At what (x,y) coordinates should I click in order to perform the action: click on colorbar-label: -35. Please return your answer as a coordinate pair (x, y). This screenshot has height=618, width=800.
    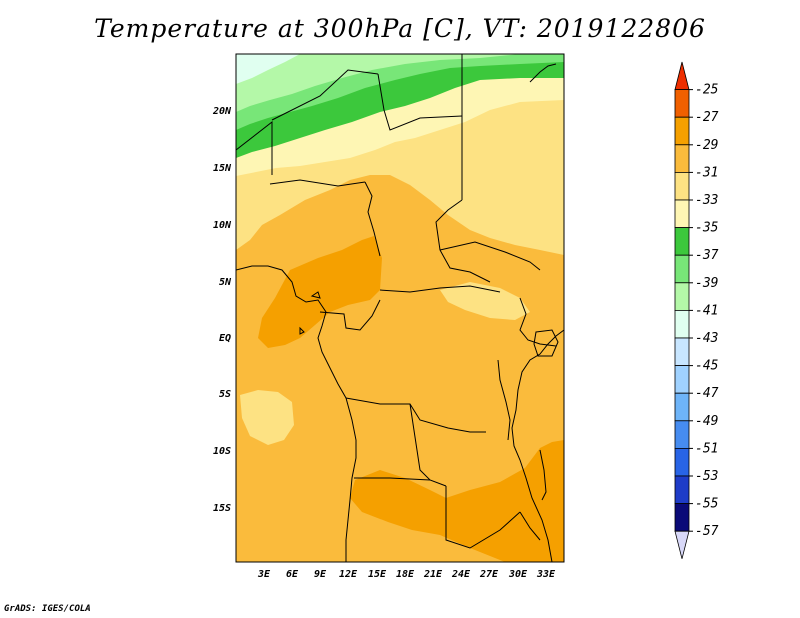
    Looking at the image, I should click on (707, 228).